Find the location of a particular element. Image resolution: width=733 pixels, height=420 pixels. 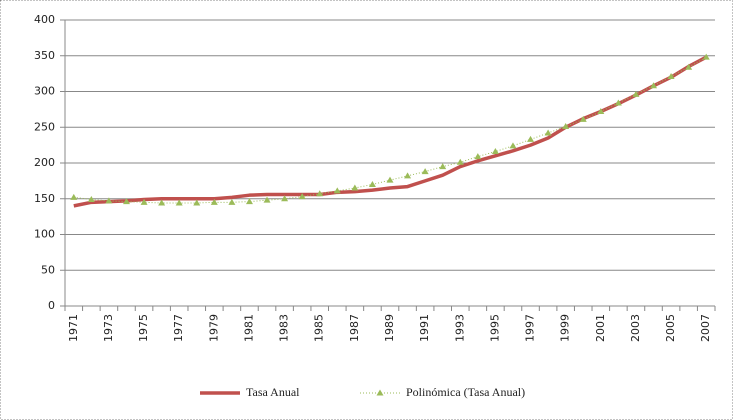

x-tick-label: 1981 is located at coordinates (248, 328).